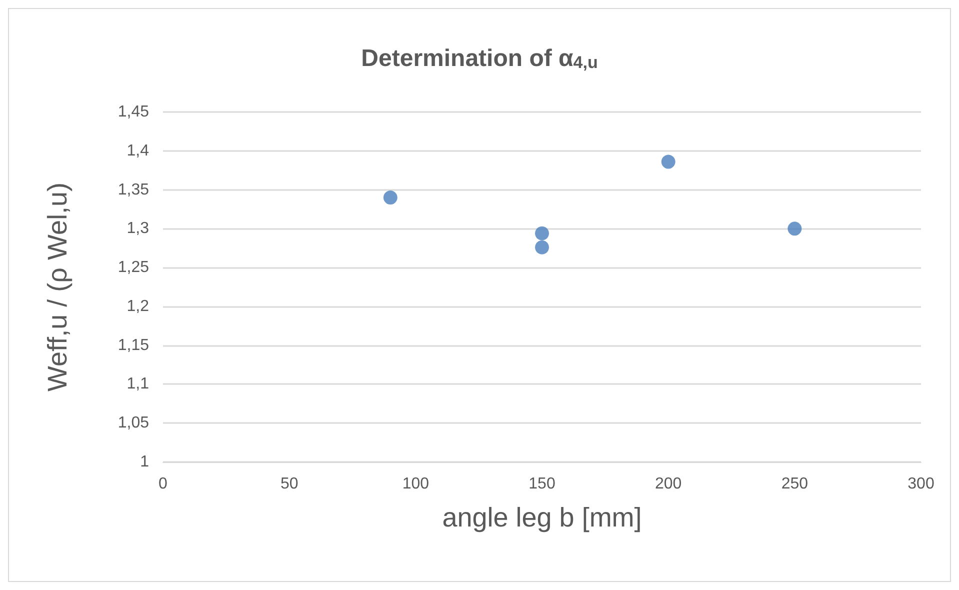 The width and height of the screenshot is (959, 590). Describe the element at coordinates (57, 287) in the screenshot. I see `y-axis-title: Weff,u / (ρ Wel,u)` at that location.